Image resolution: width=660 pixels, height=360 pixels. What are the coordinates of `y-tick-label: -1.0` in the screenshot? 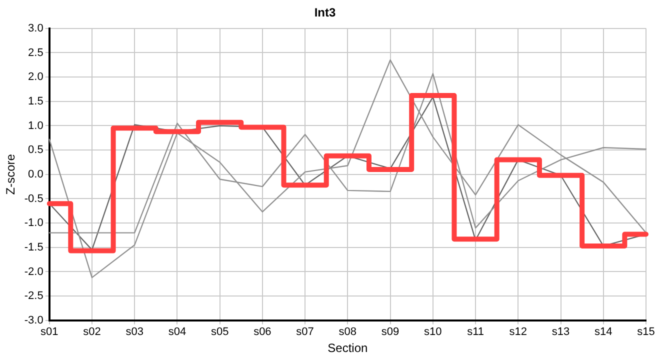 It's located at (34, 223).